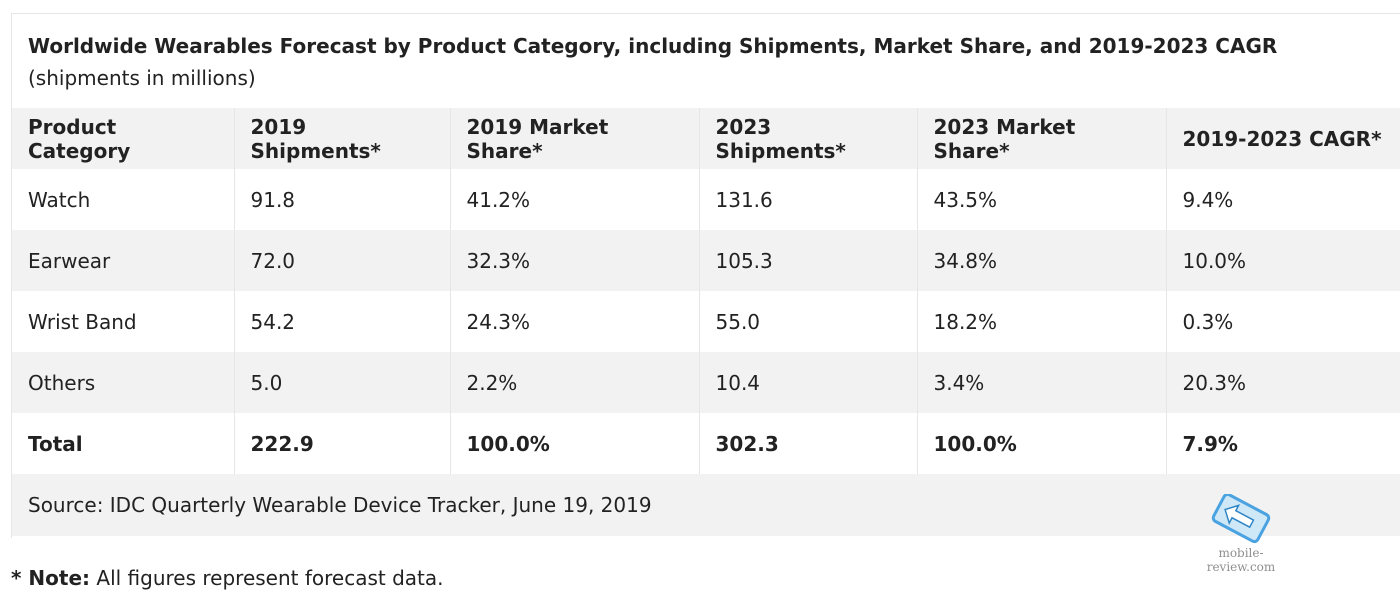 The width and height of the screenshot is (1400, 596). Describe the element at coordinates (1042, 382) in the screenshot. I see `cell-2023-share: 3.4%` at that location.